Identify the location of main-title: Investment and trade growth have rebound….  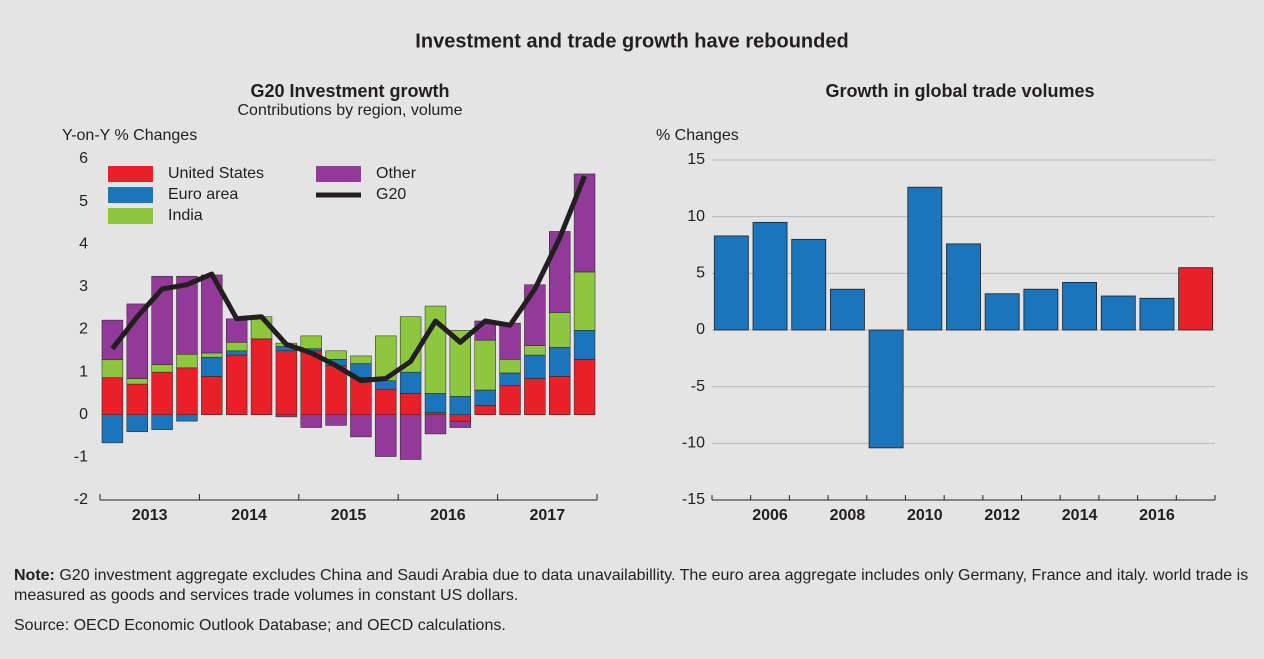
(631, 41).